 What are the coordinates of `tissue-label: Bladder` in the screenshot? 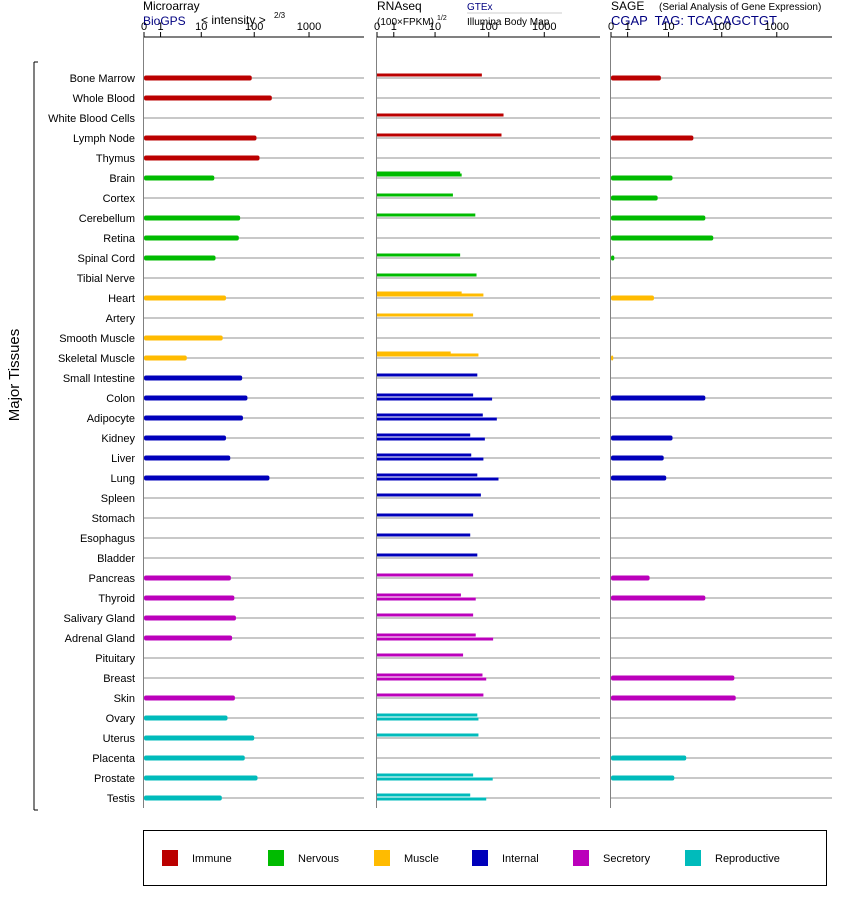 It's located at (116, 559).